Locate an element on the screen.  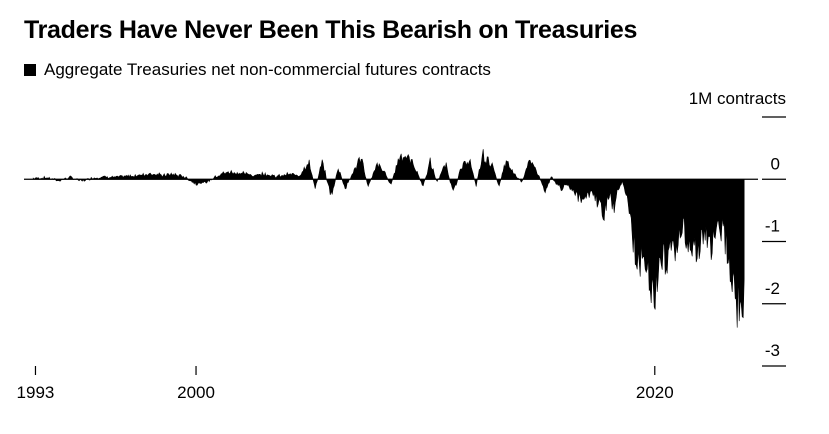
y-tick-label-2: -1 is located at coordinates (772, 226).